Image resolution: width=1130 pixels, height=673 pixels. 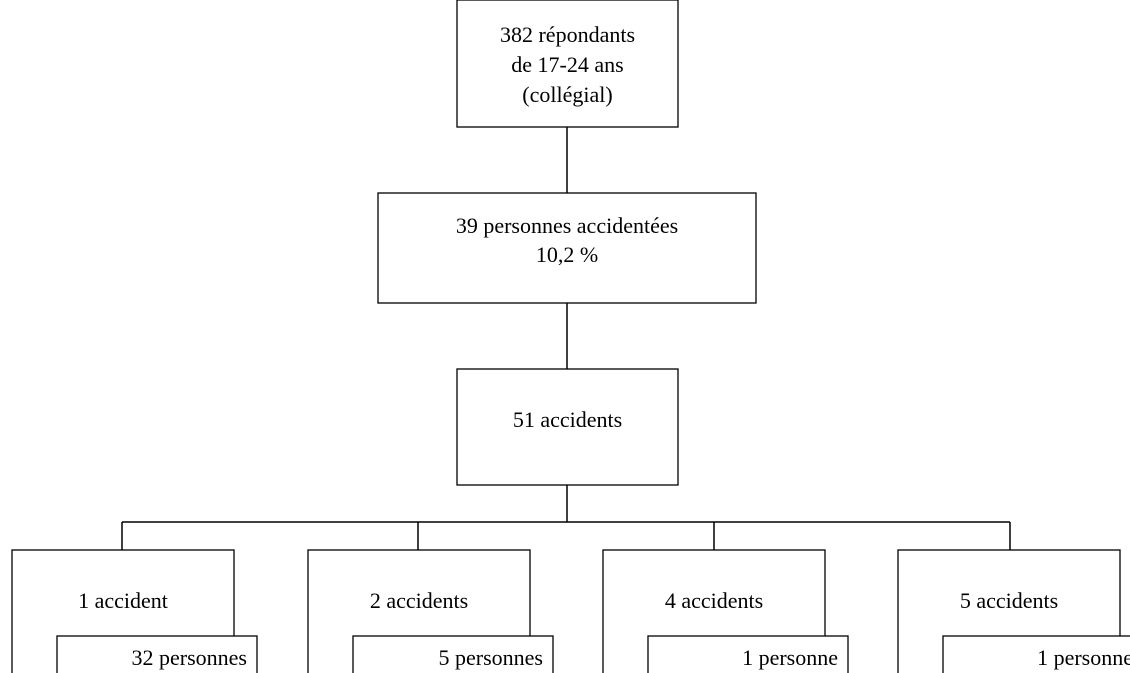 What do you see at coordinates (567, 419) in the screenshot?
I see `node-label: 51 accidents` at bounding box center [567, 419].